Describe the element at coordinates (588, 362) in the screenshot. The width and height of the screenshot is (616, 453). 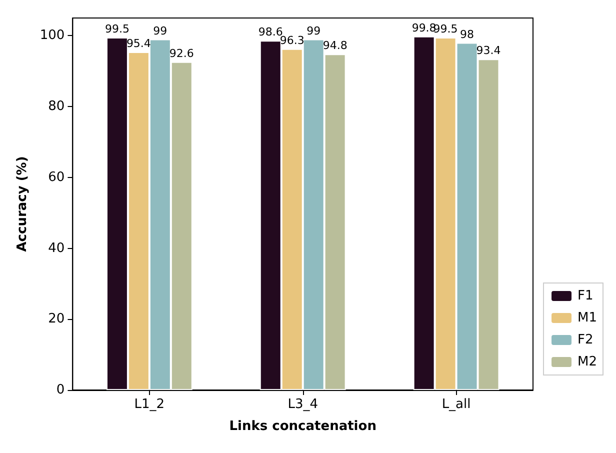
I see `legend-label: M2` at that location.